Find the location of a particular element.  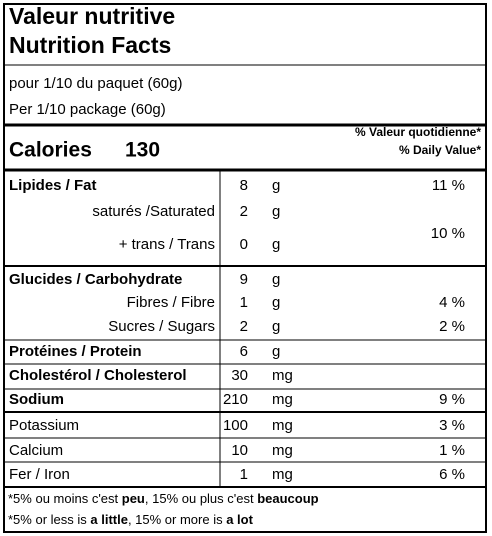

dv-header-fr: % Valeur quotidienne* is located at coordinates (418, 132).